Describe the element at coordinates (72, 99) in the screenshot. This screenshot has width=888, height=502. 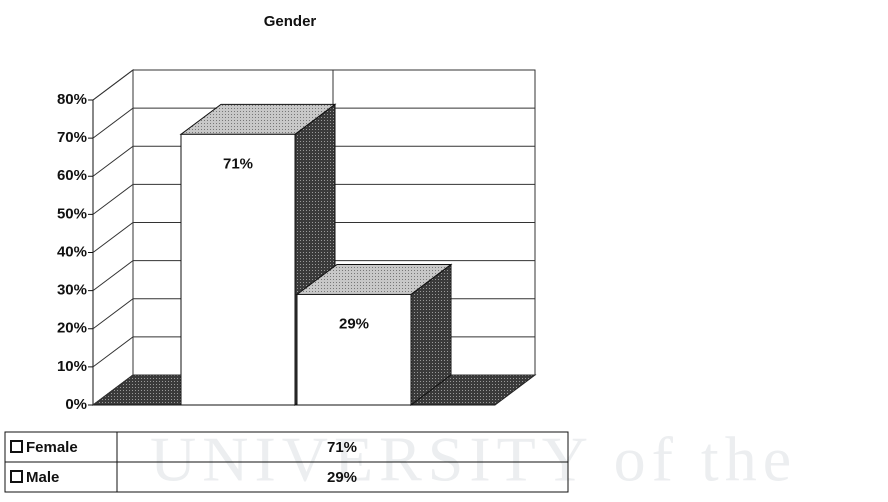
I see `y-tick-label: 80%` at that location.